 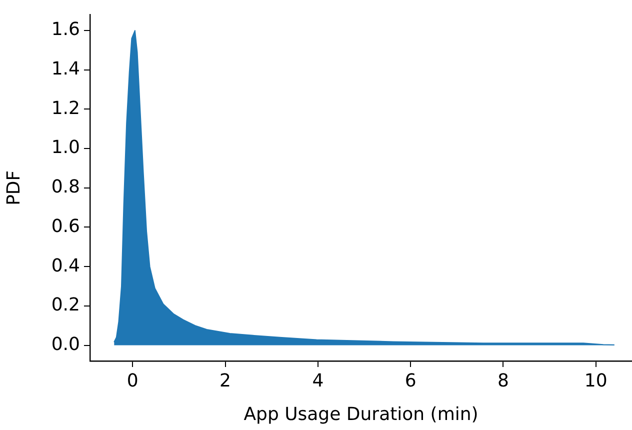 What do you see at coordinates (65, 147) in the screenshot?
I see `y-tick-label: 1.0` at bounding box center [65, 147].